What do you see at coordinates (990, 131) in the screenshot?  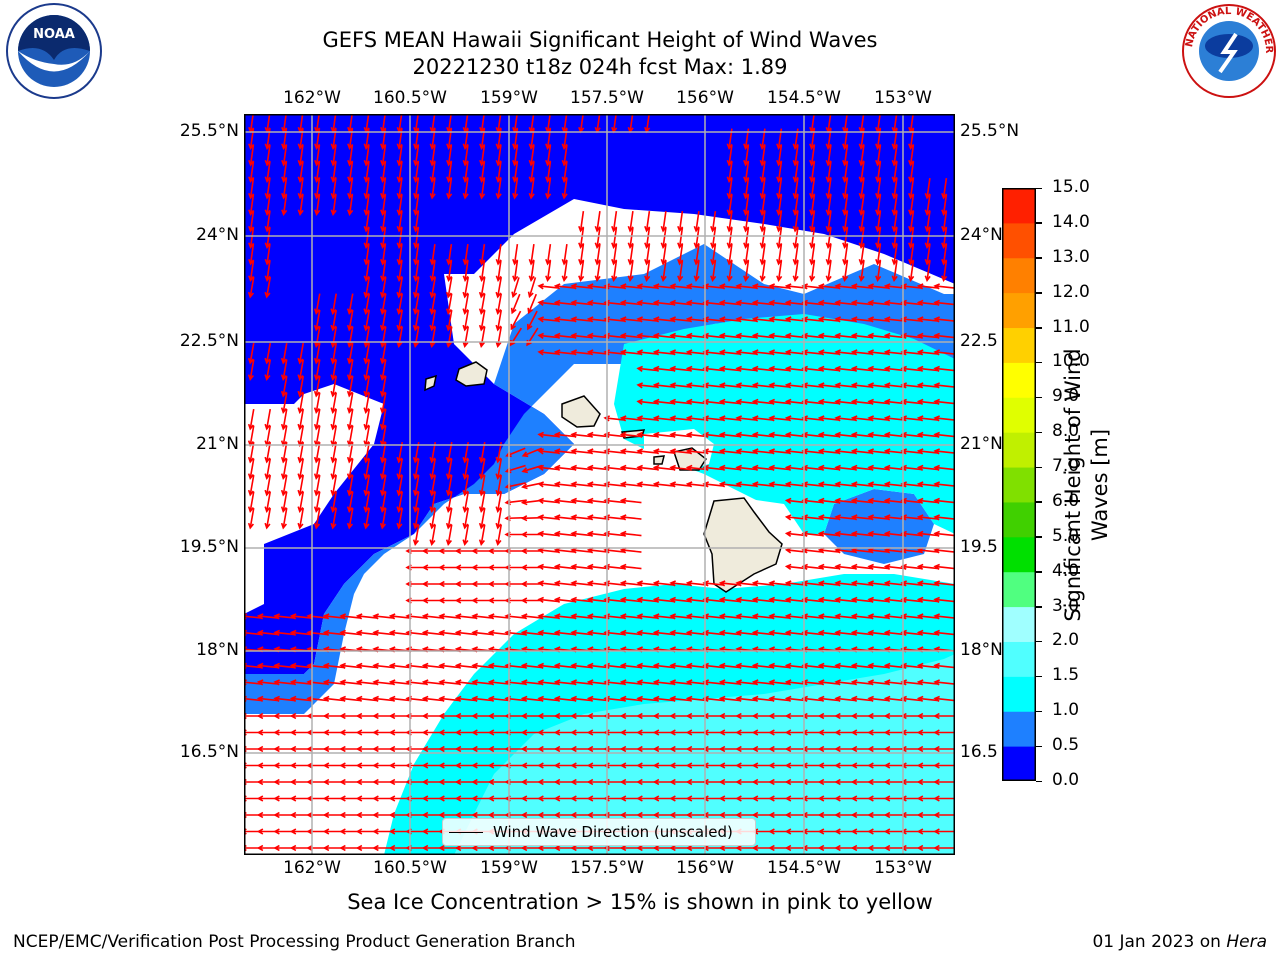 I see `lat-right-label: 25.5°N` at bounding box center [990, 131].